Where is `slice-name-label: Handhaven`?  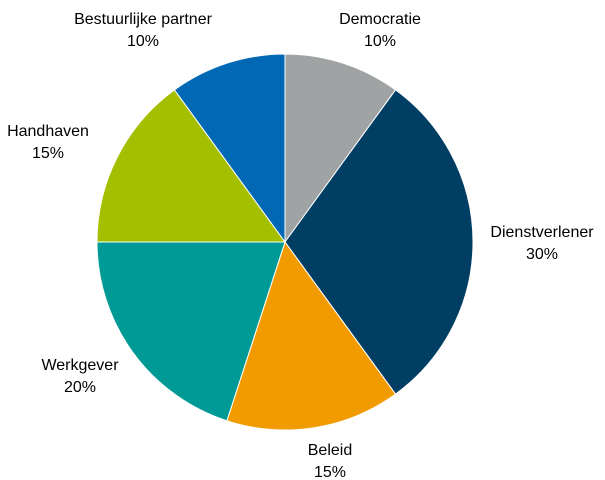
slice-name-label: Handhaven is located at coordinates (48, 131).